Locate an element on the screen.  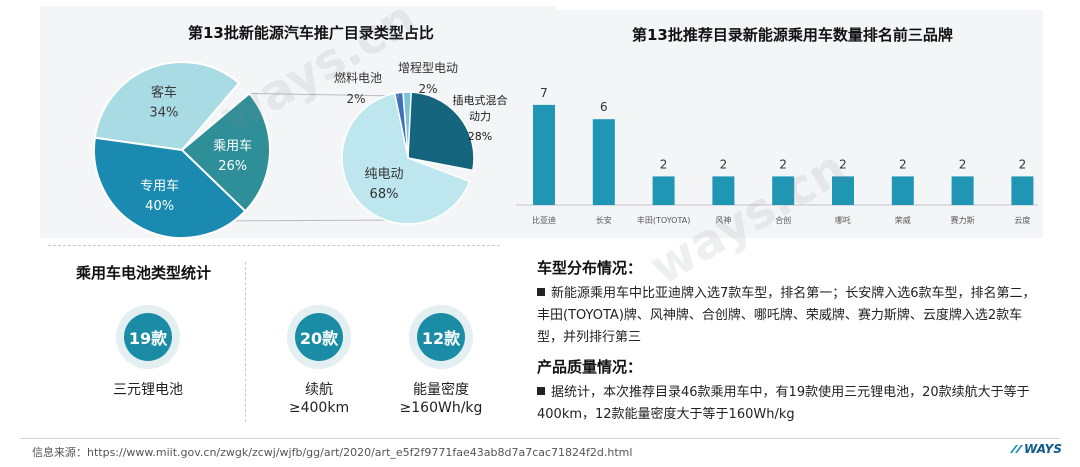
bar-chart: 7 比亚迪 6 长安 2 丰田(TOYOTA) 2 风神 2 合创 2 哪吒 2 荣威 2 赛力斯 2 云度 is located at coordinates (777, 155).